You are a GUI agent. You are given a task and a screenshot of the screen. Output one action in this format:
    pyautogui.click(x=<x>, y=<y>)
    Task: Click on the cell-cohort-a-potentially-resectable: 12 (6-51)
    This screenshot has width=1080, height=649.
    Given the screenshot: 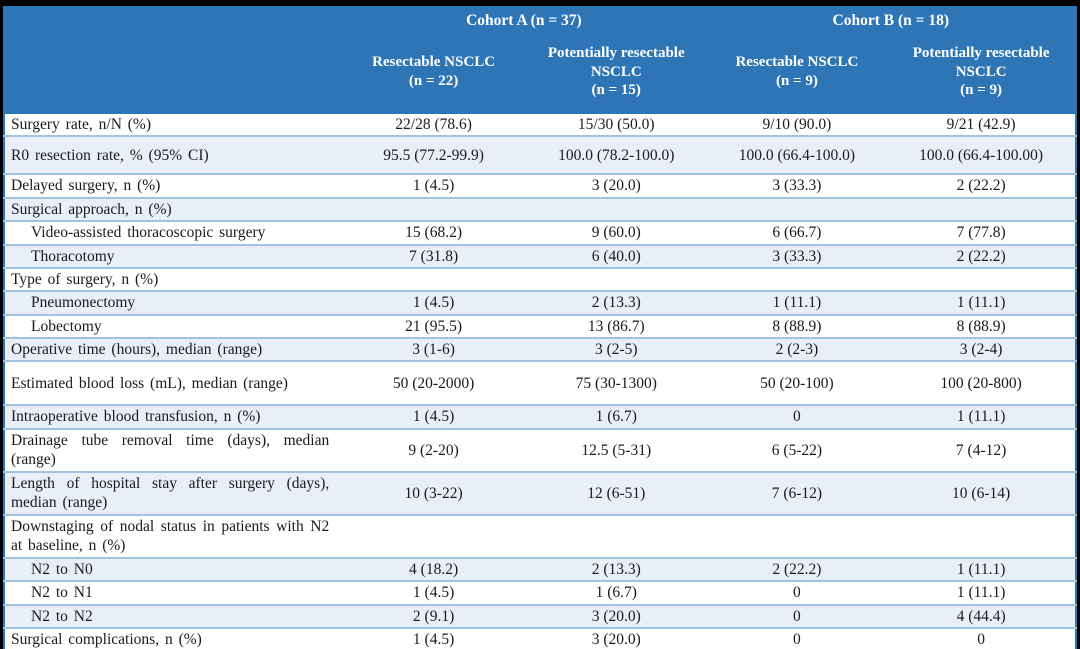 What is the action you would take?
    pyautogui.click(x=616, y=492)
    